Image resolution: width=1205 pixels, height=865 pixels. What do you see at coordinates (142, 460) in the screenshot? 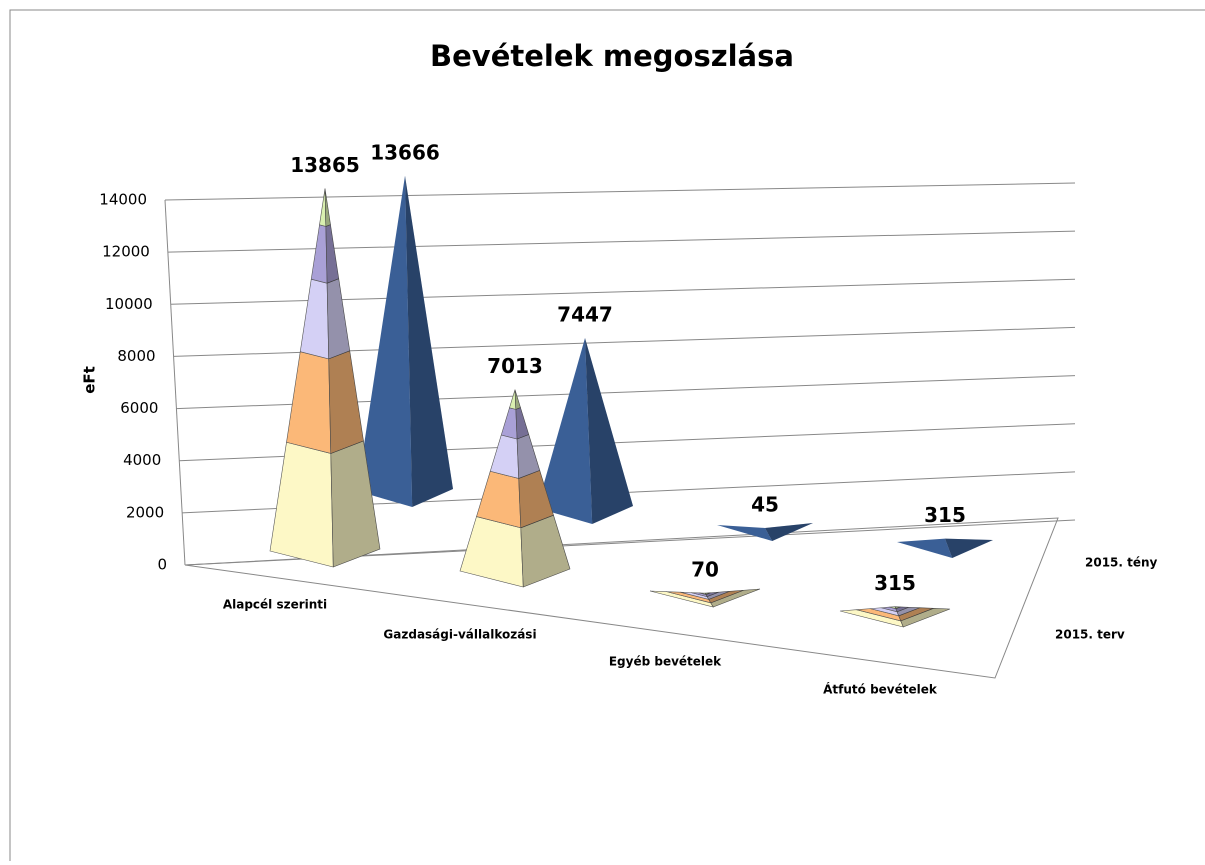
I see `y-tick-label: 4000` at bounding box center [142, 460].